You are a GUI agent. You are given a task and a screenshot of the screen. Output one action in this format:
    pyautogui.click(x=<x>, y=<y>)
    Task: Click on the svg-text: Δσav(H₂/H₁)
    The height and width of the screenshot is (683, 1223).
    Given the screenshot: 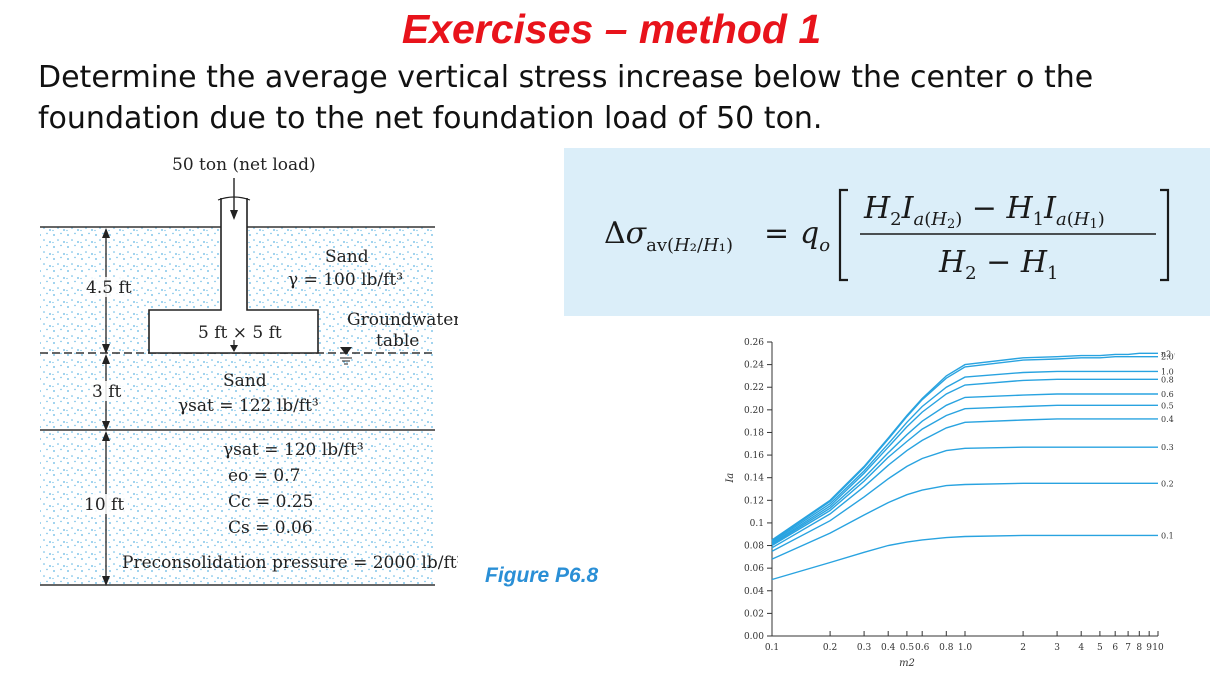 What is the action you would take?
    pyautogui.click(x=668, y=236)
    